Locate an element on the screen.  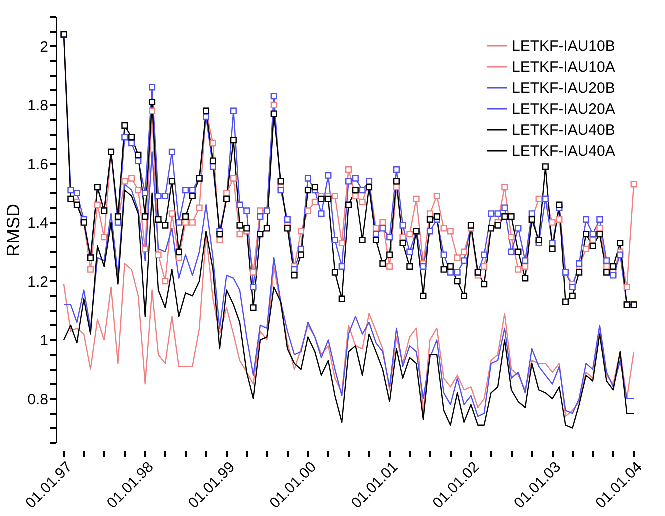
y-tick-label: 2 is located at coordinates (44, 47).